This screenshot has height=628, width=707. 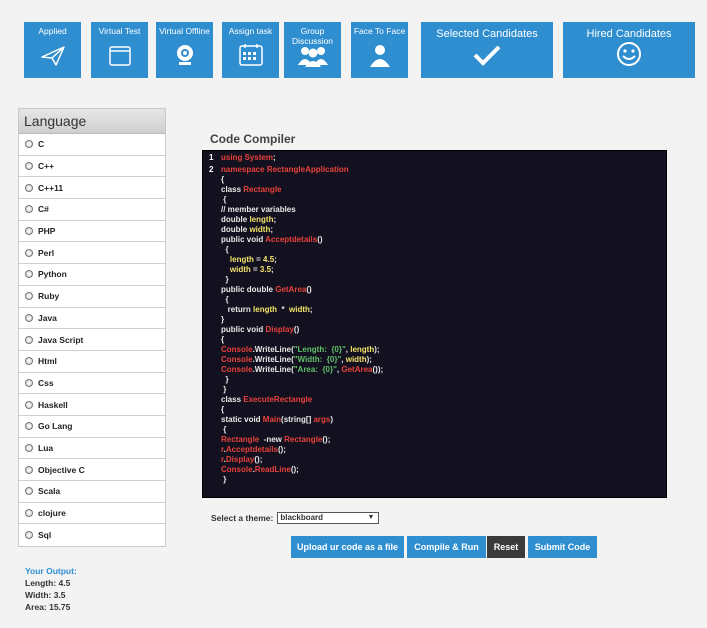 I want to click on submit-code-button: Submit Code, so click(x=562, y=547).